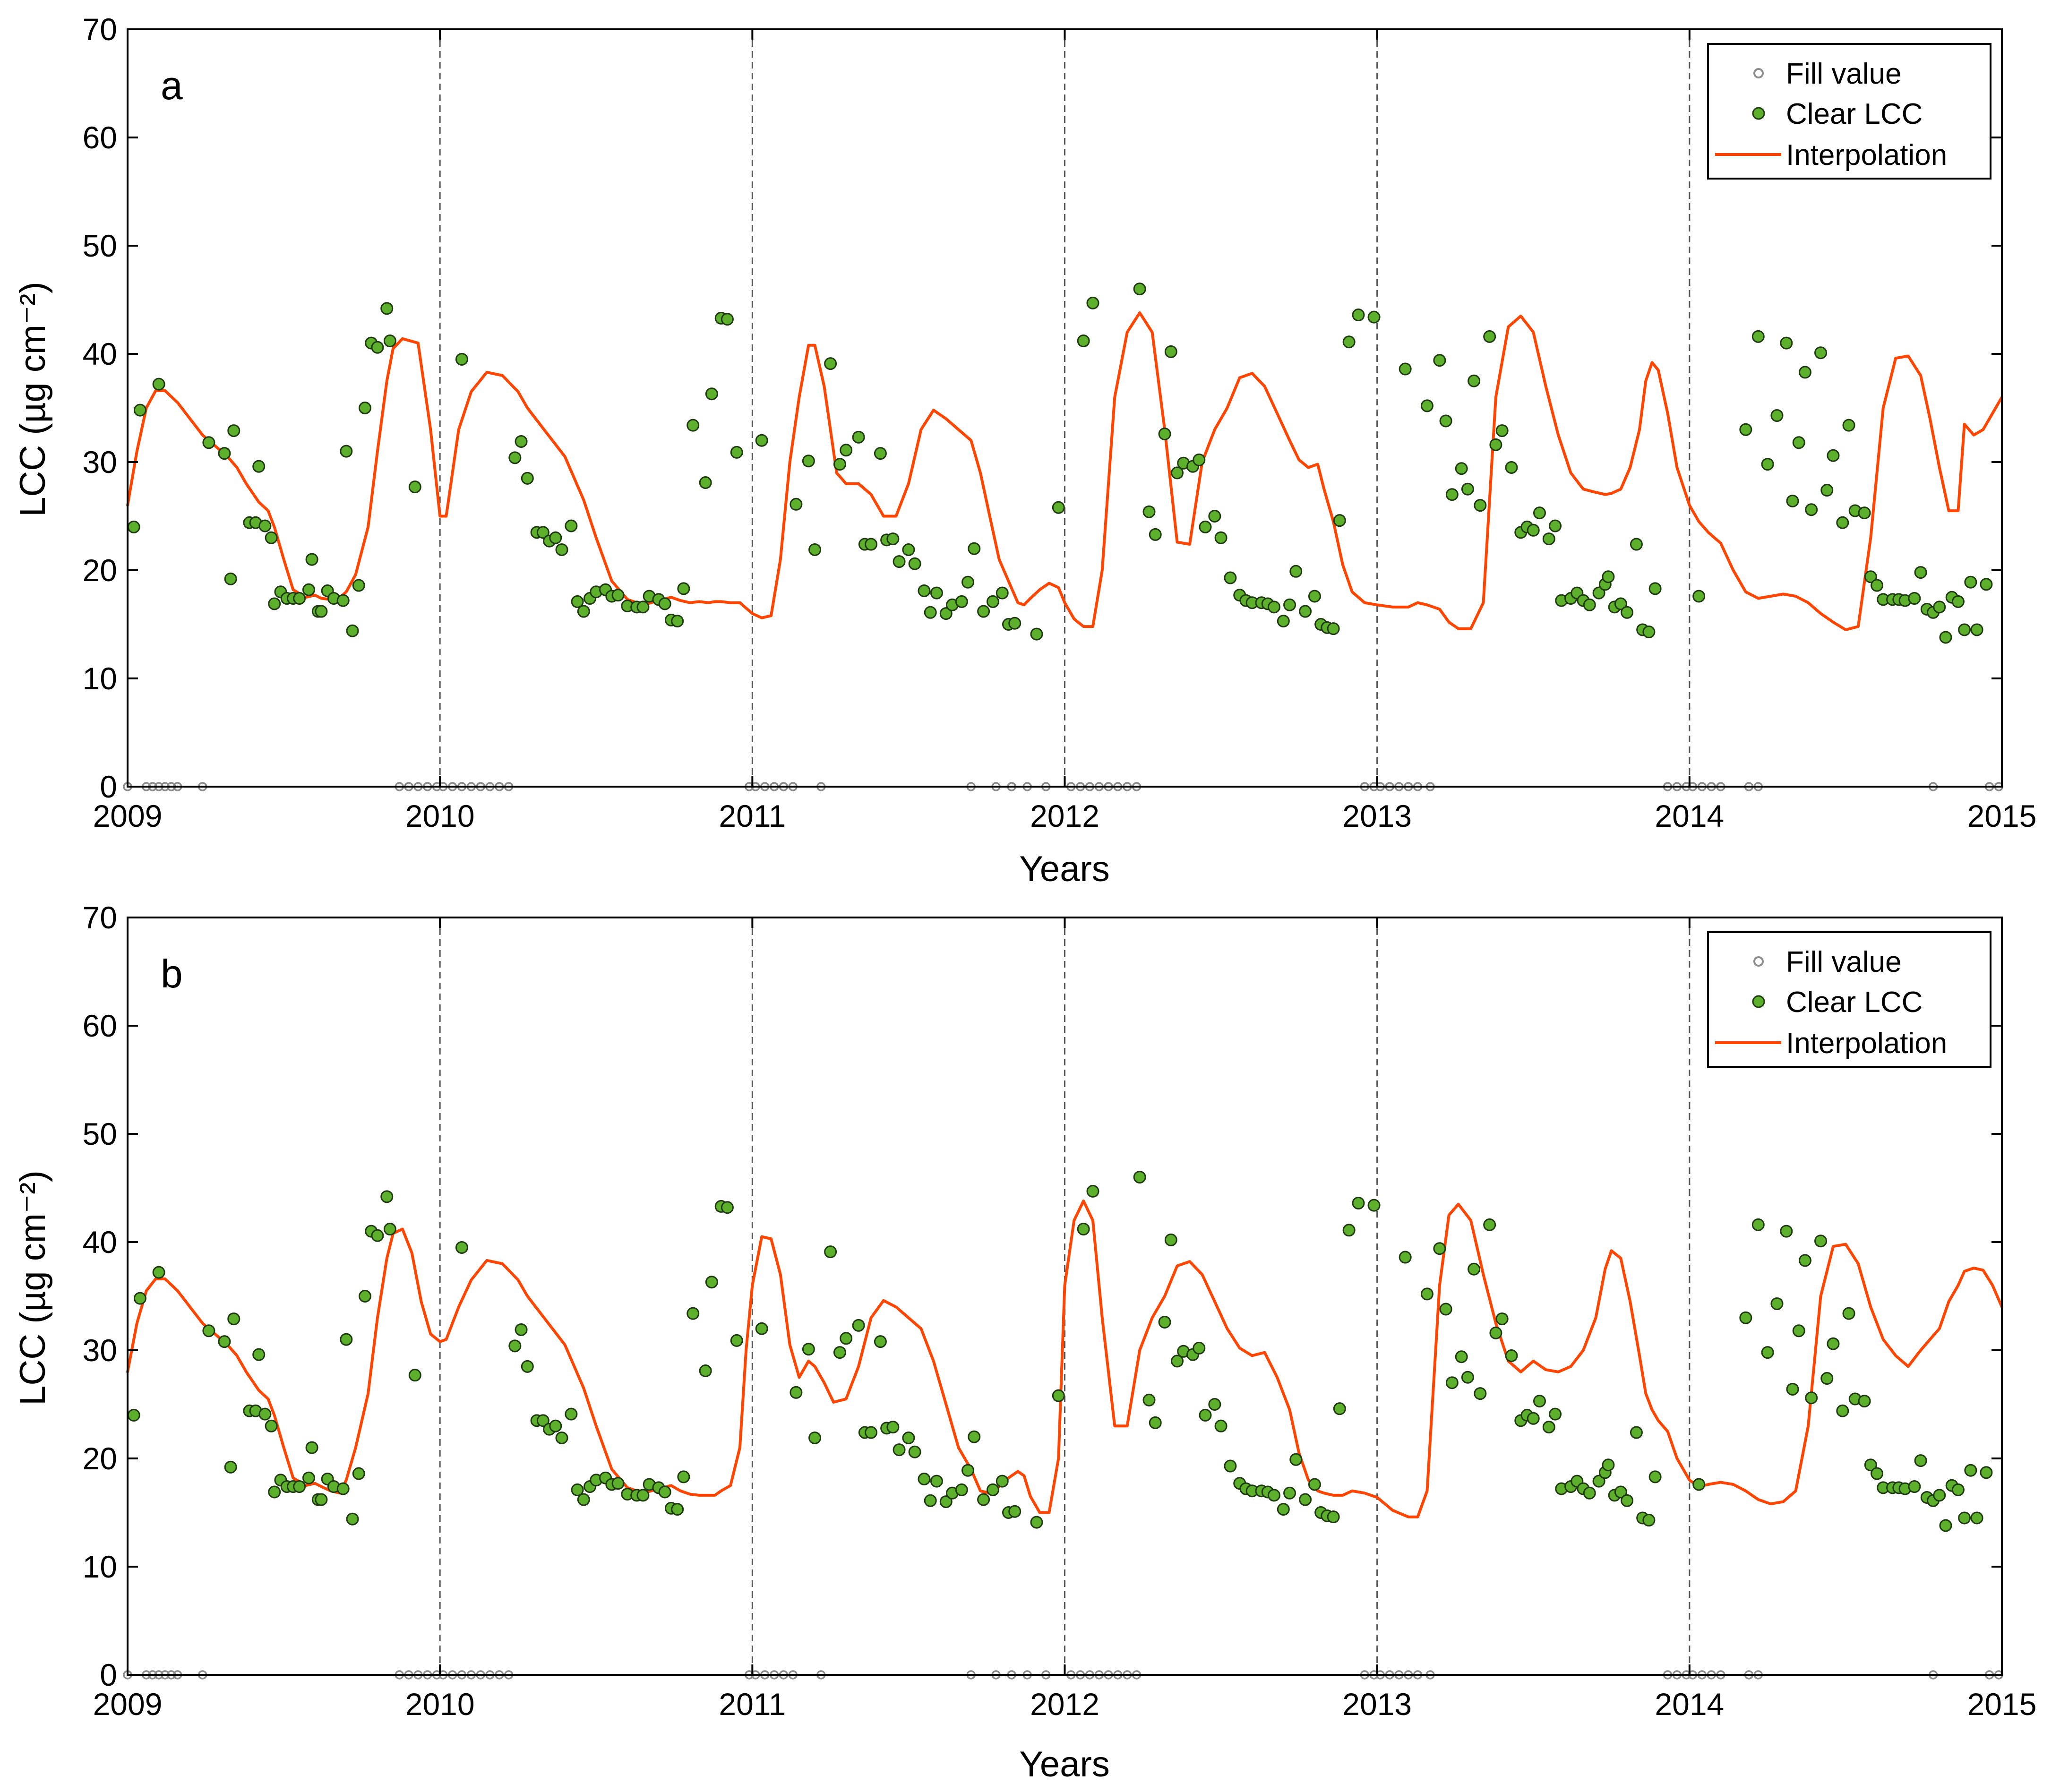  I want to click on panel-b-xtick-label: 2015, so click(2002, 1704).